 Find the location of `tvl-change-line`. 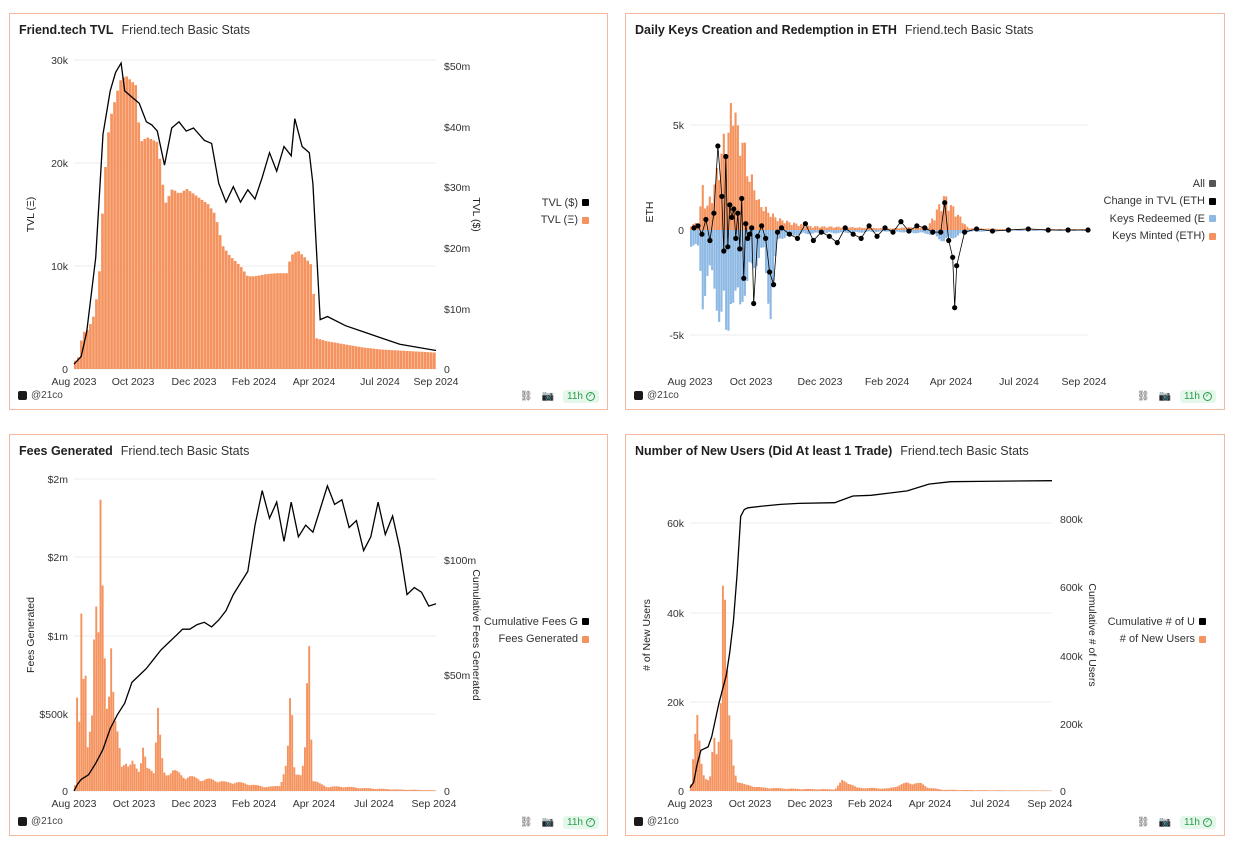

tvl-change-line is located at coordinates (890, 226).